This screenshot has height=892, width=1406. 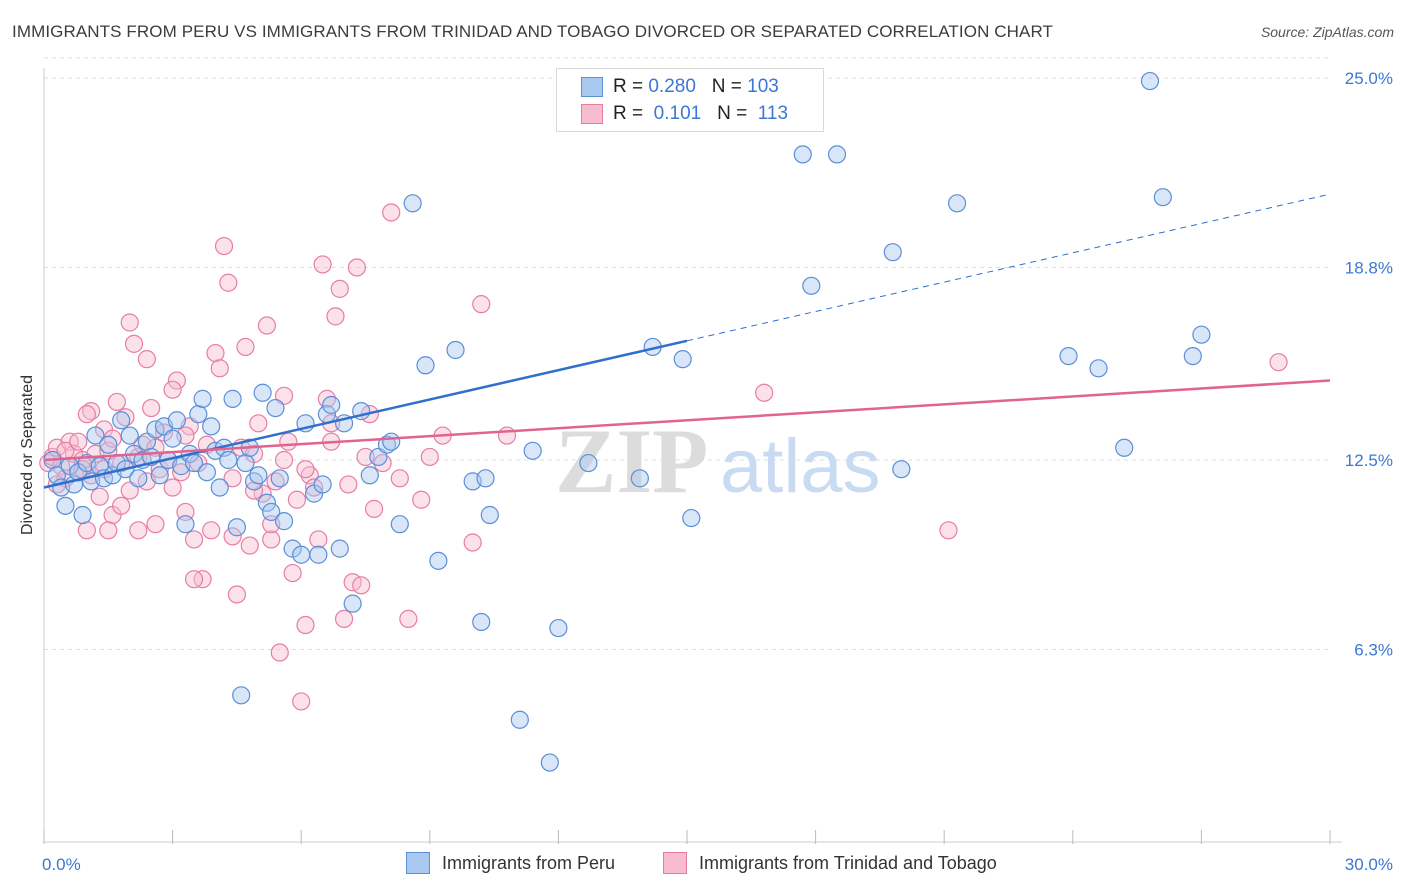 What do you see at coordinates (1369, 78) in the screenshot?
I see `y-tick-label: 25.0%` at bounding box center [1369, 78].